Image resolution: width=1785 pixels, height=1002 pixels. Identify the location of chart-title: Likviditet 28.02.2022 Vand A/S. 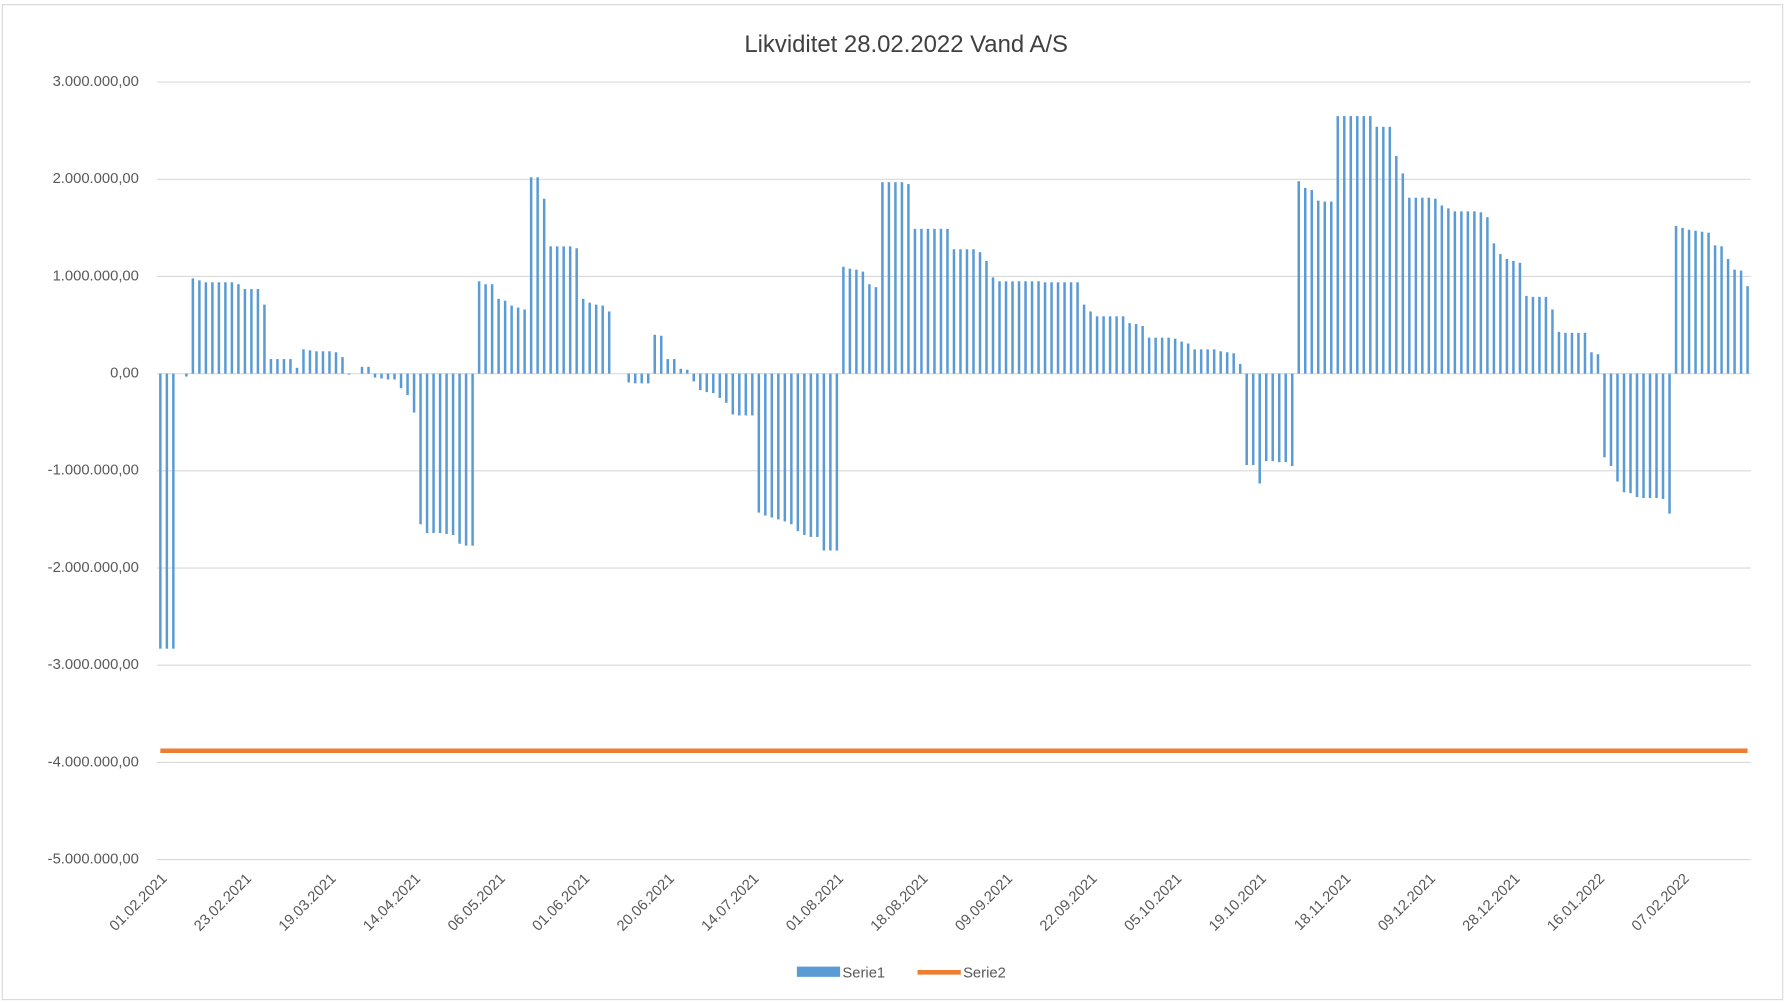
(906, 44).